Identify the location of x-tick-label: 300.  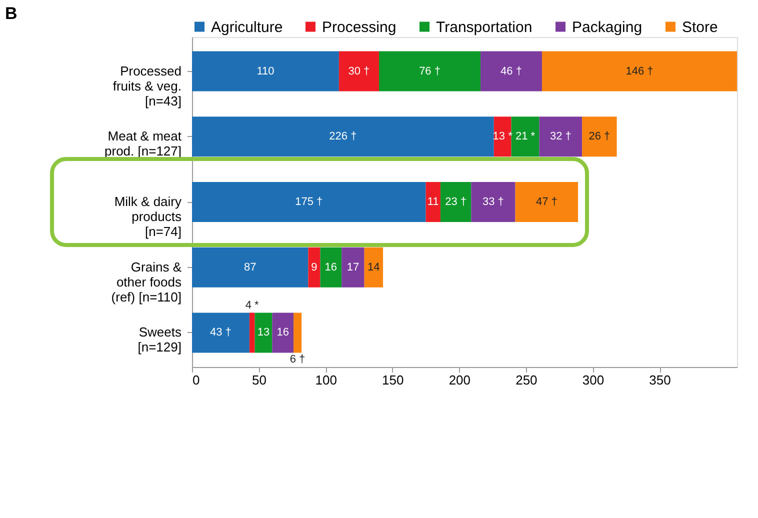
(593, 380).